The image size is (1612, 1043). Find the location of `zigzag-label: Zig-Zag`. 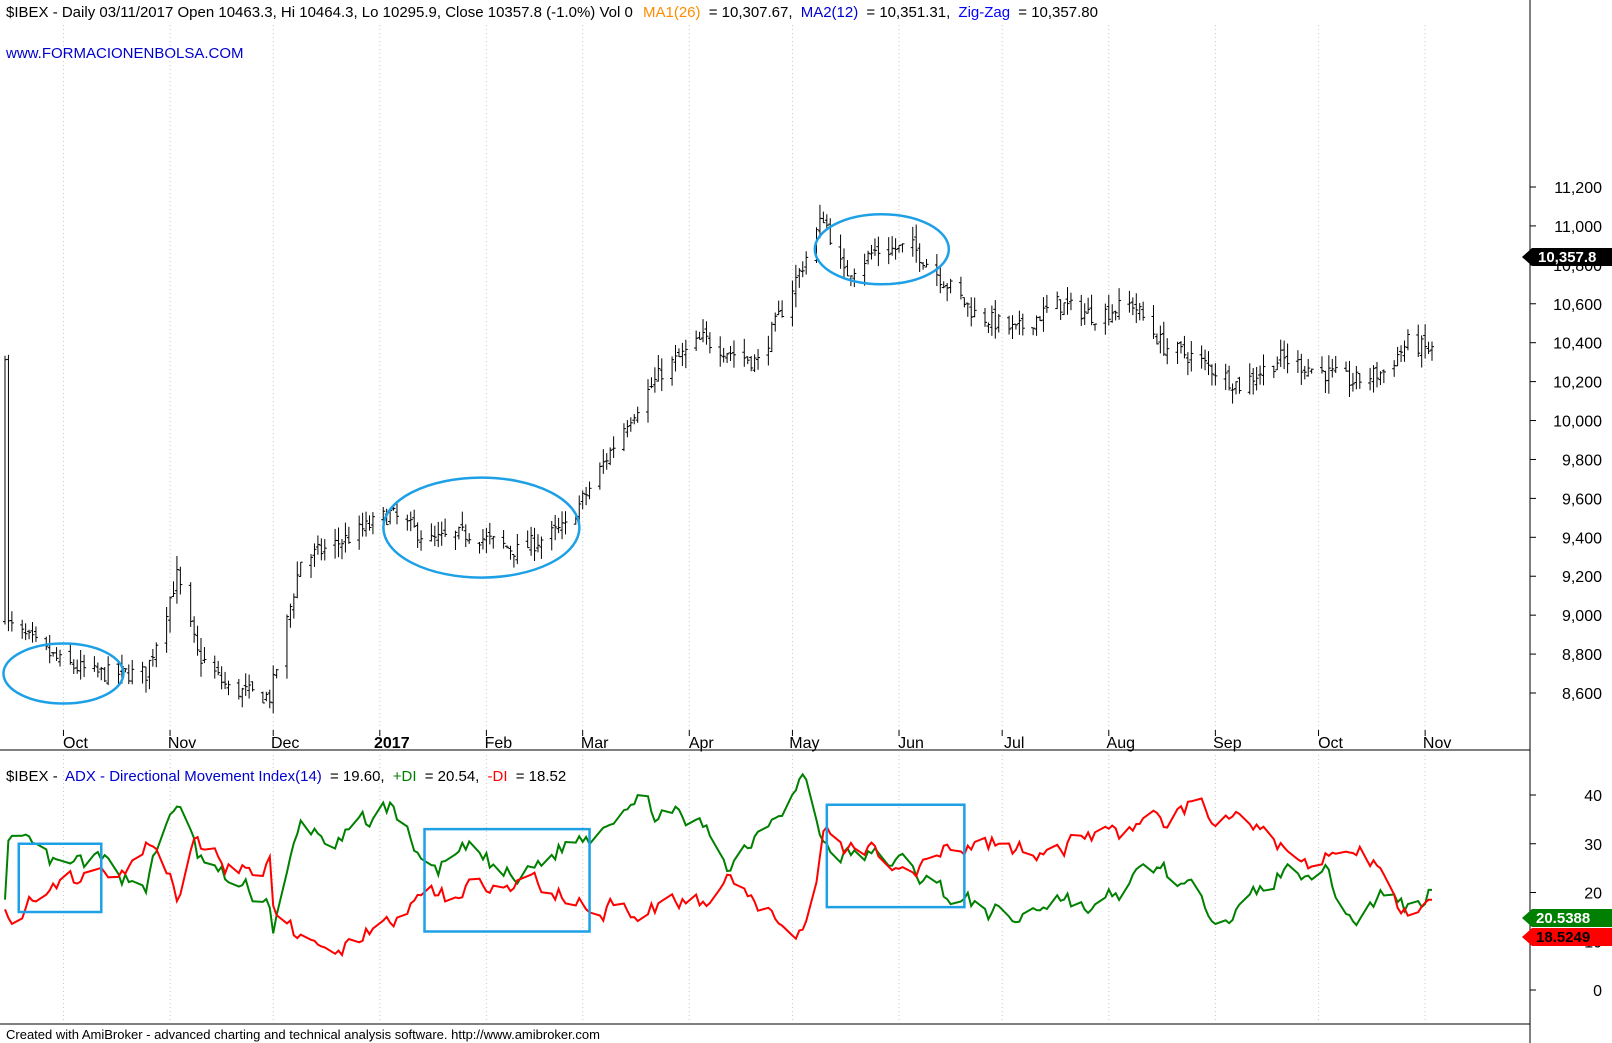

zigzag-label: Zig-Zag is located at coordinates (984, 12).